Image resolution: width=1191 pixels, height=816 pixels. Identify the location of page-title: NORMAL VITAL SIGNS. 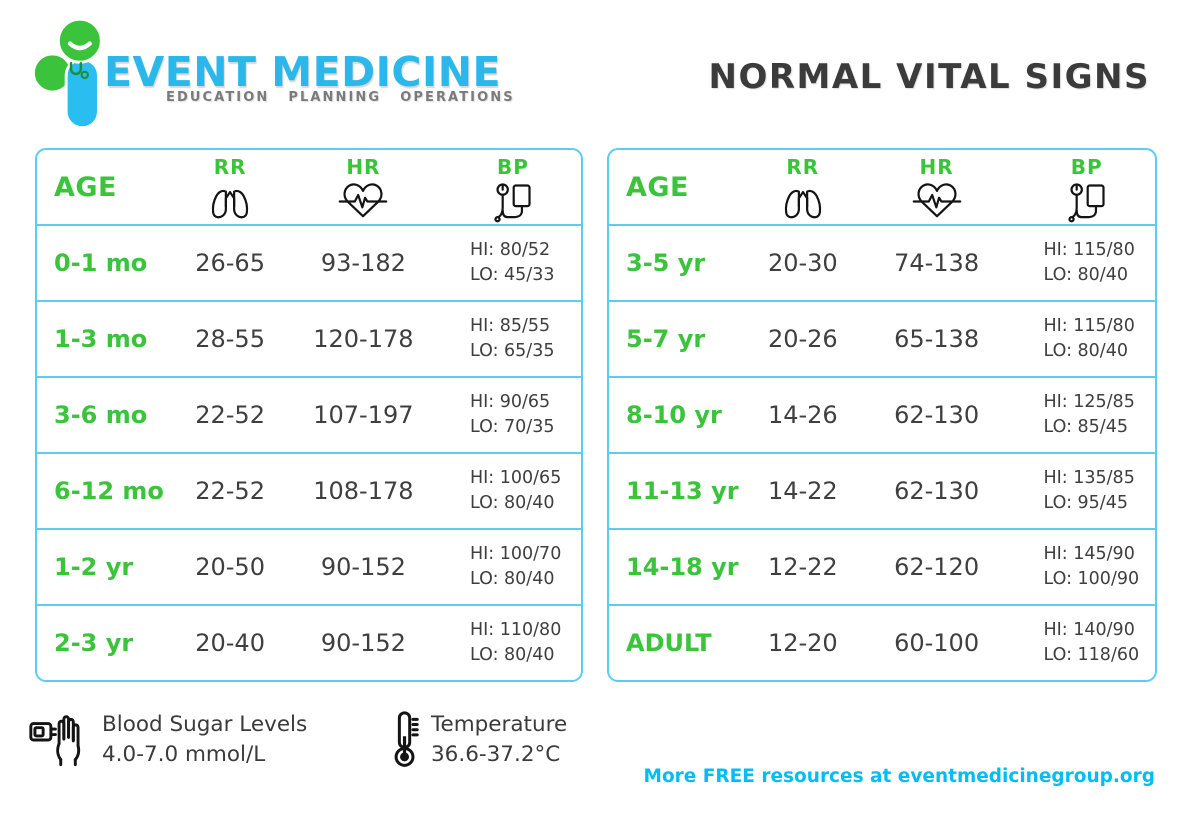
(929, 77).